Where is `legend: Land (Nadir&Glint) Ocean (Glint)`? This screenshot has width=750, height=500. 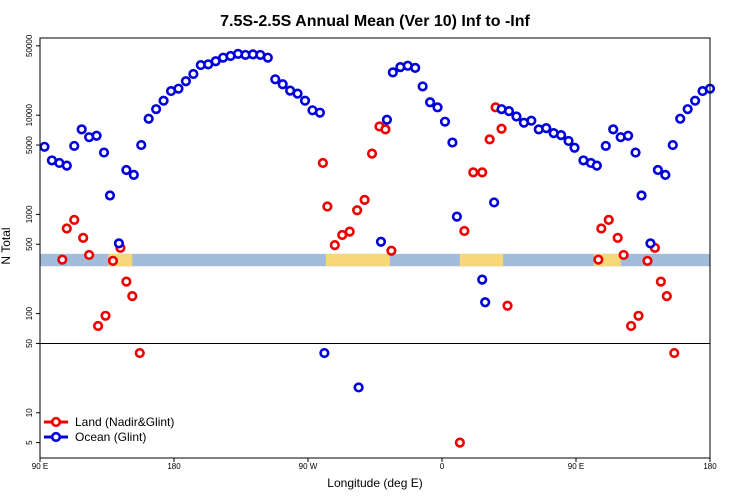
legend: Land (Nadir&Glint) Ocean (Glint) is located at coordinates (109, 429).